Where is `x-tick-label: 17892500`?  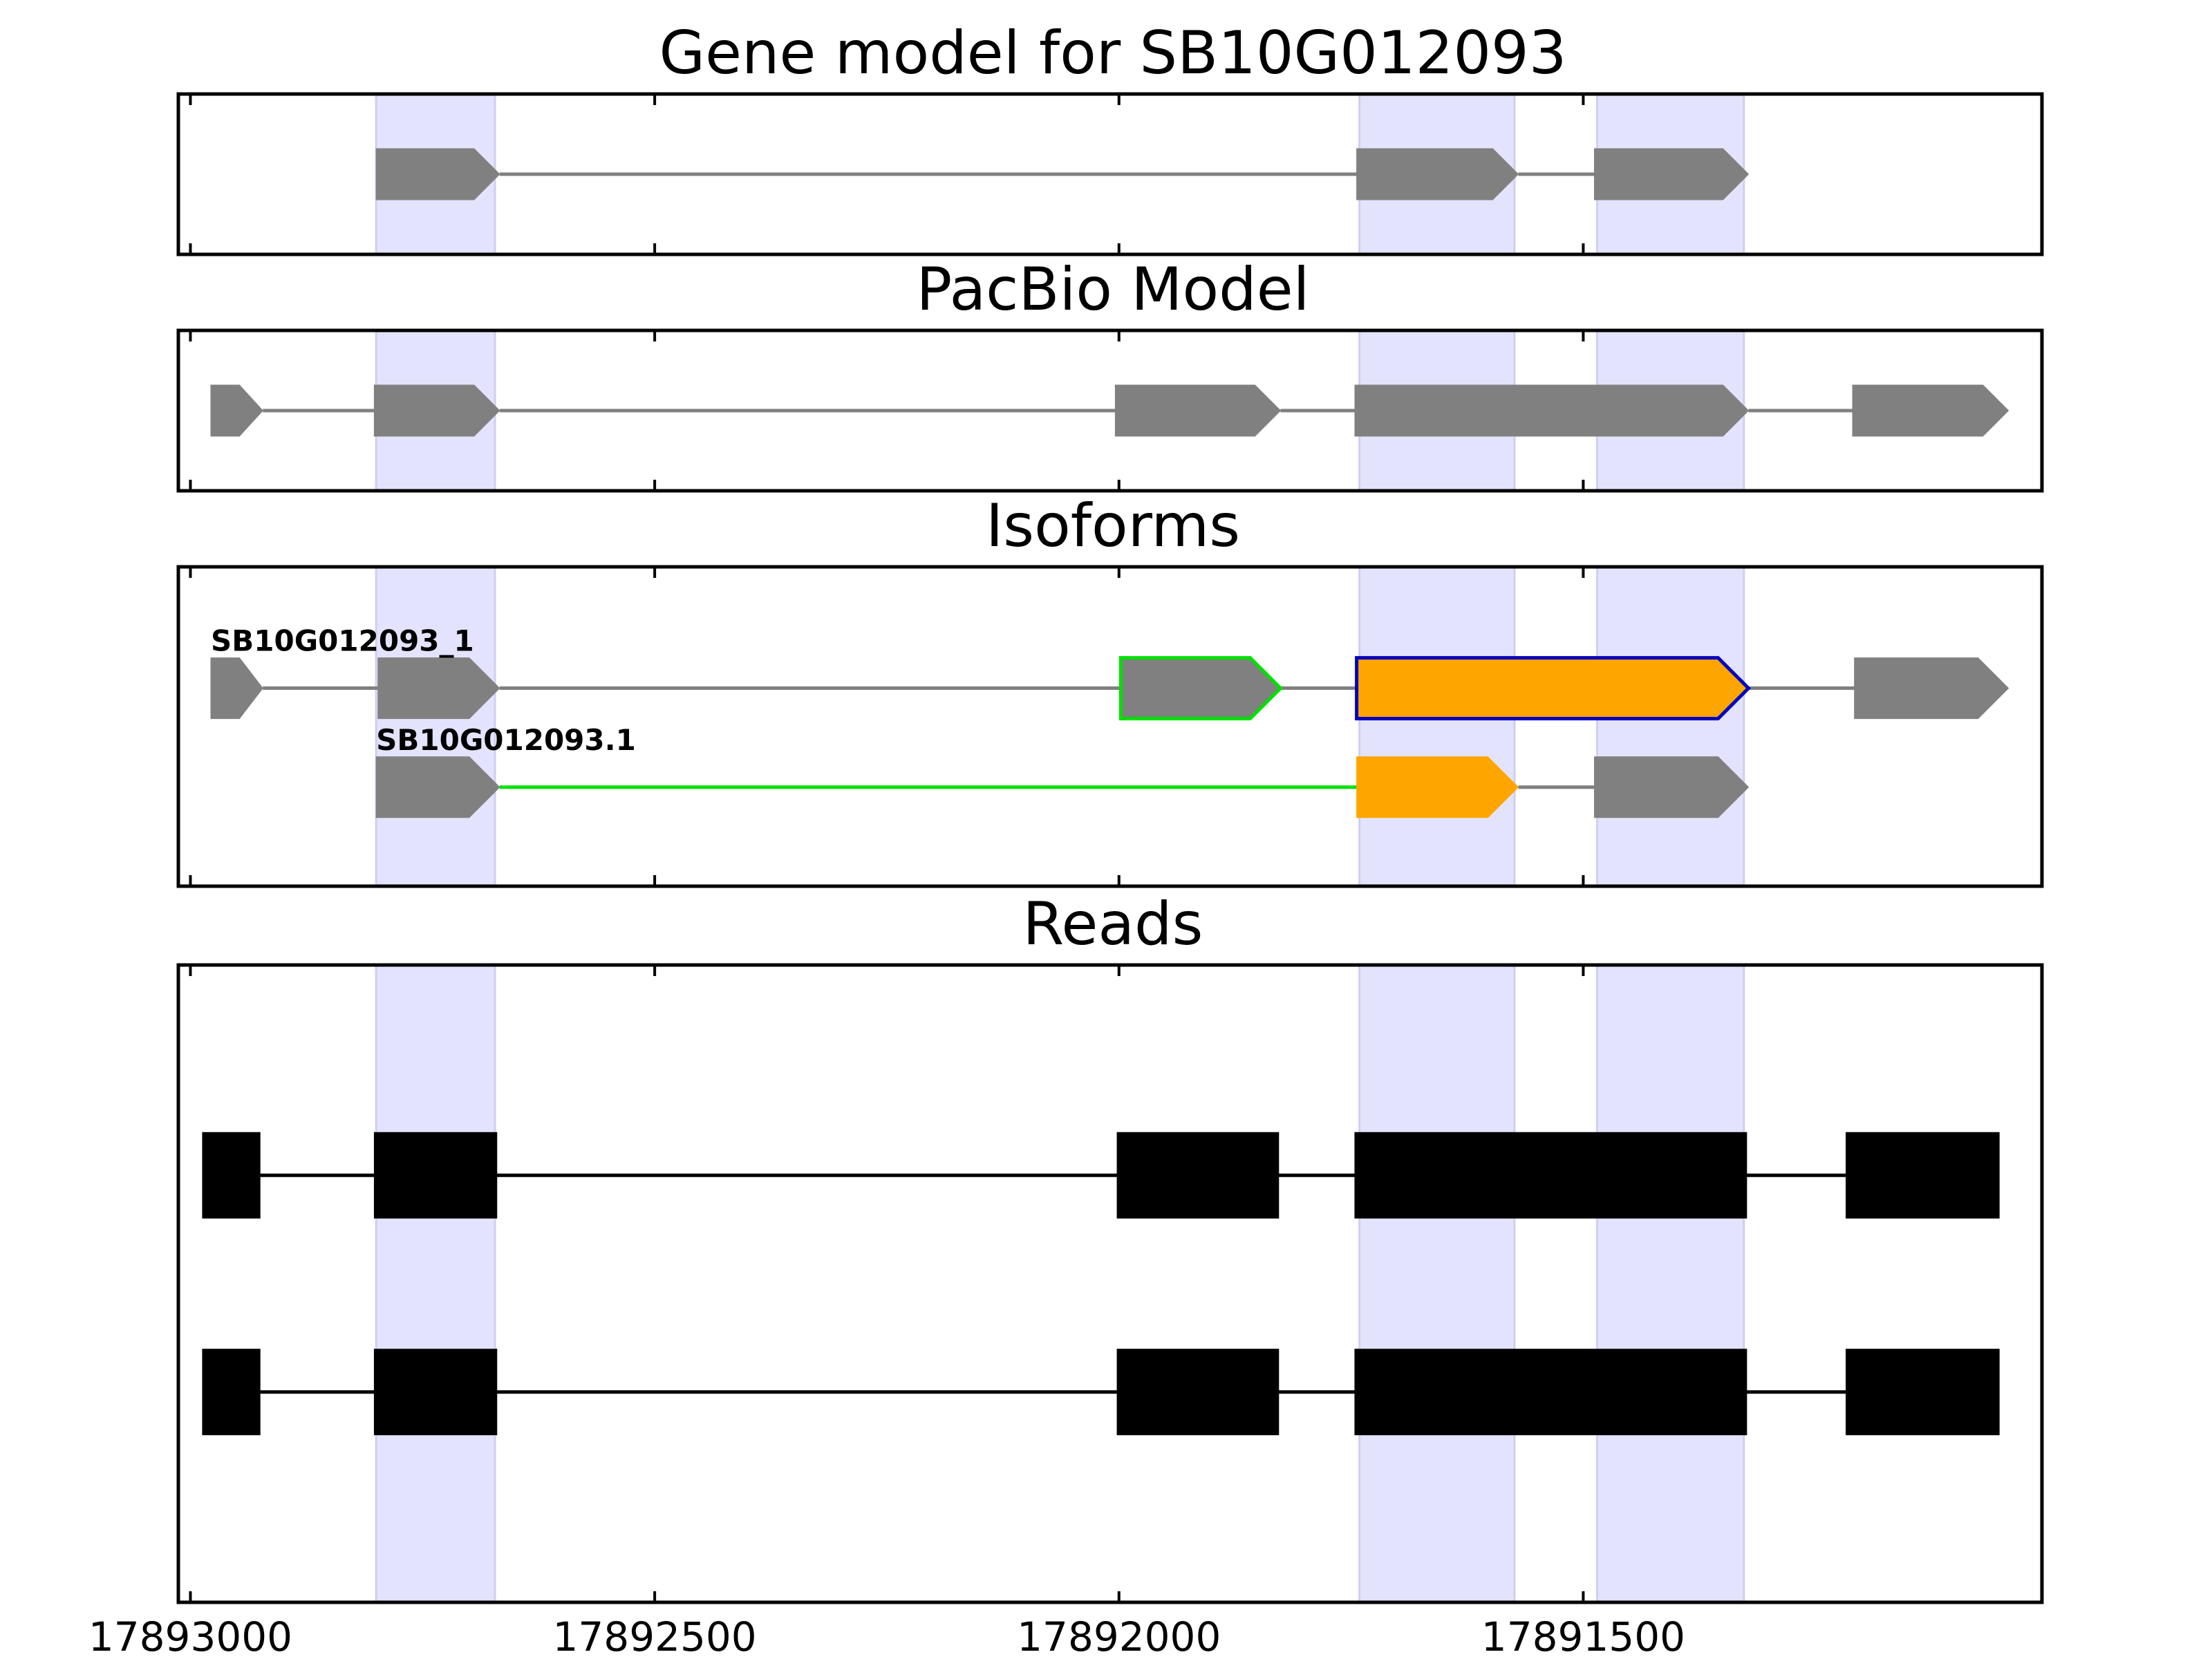 x-tick-label: 17892500 is located at coordinates (655, 1636).